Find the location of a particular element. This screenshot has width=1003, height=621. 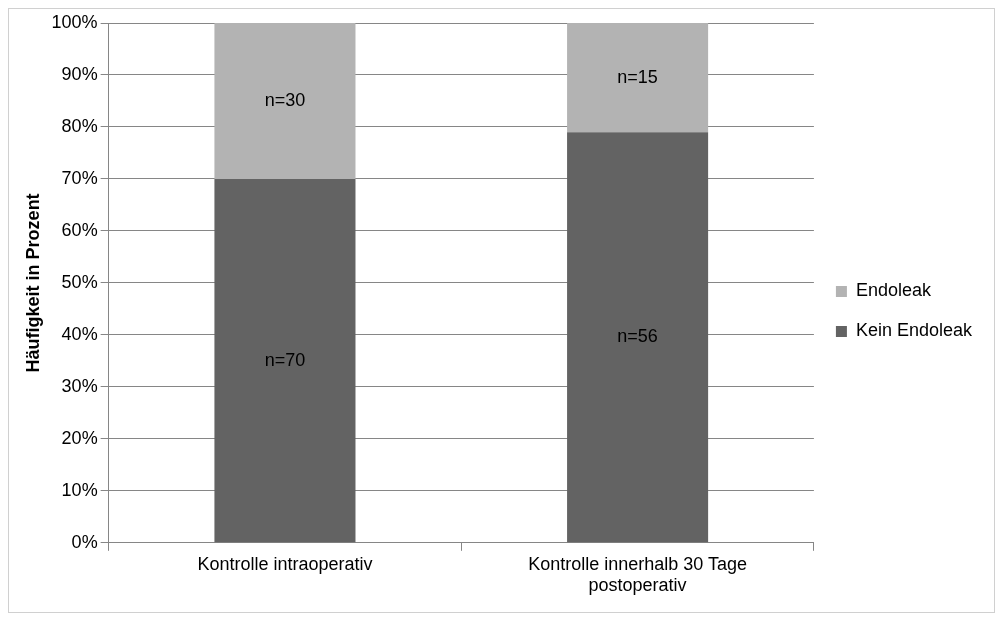

y-tick-label: 10% is located at coordinates (79, 489).